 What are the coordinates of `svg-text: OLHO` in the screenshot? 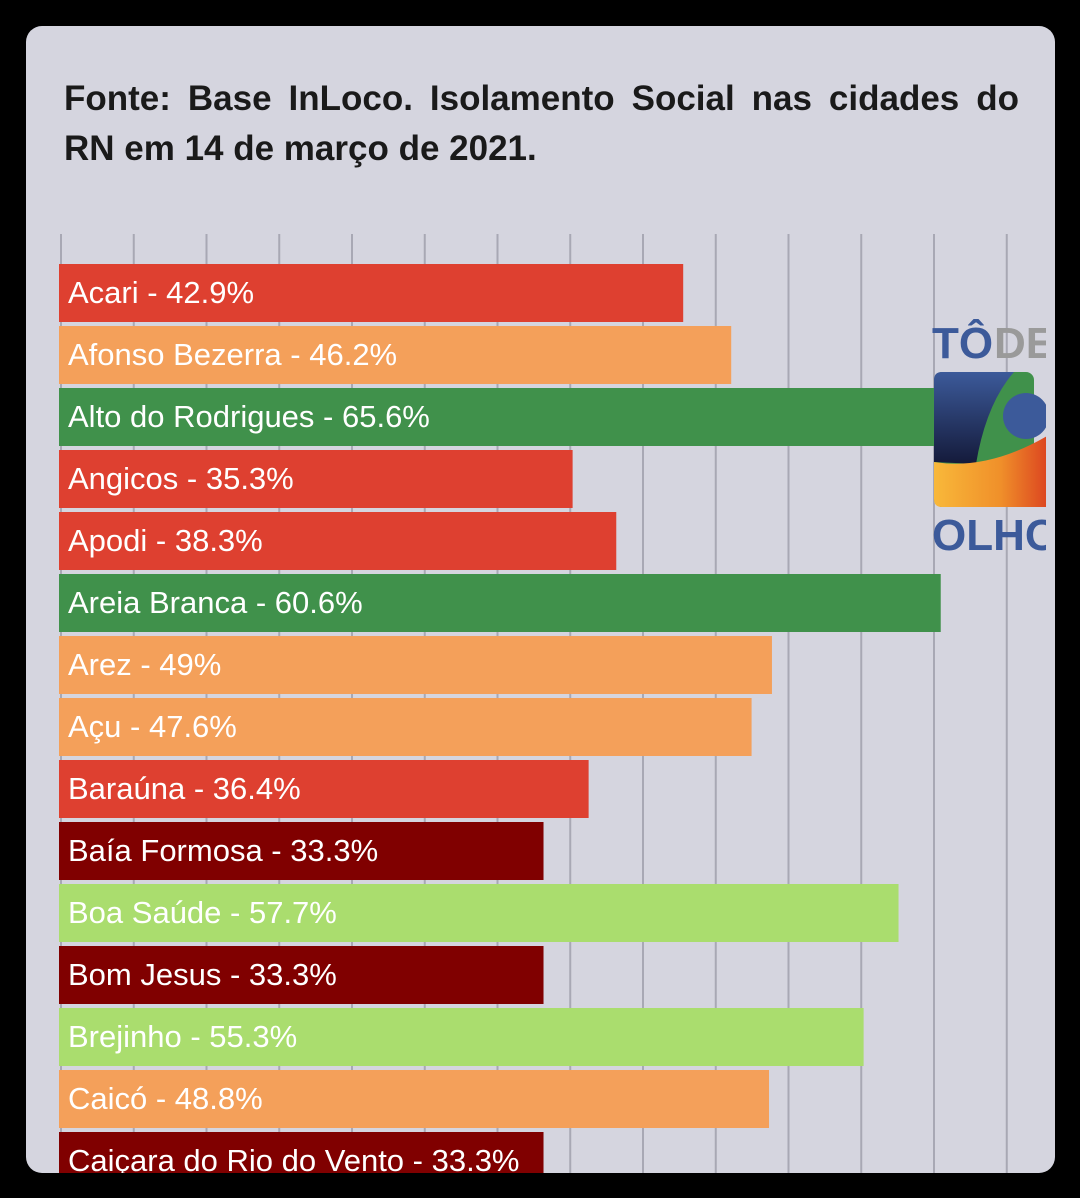 It's located at (989, 532).